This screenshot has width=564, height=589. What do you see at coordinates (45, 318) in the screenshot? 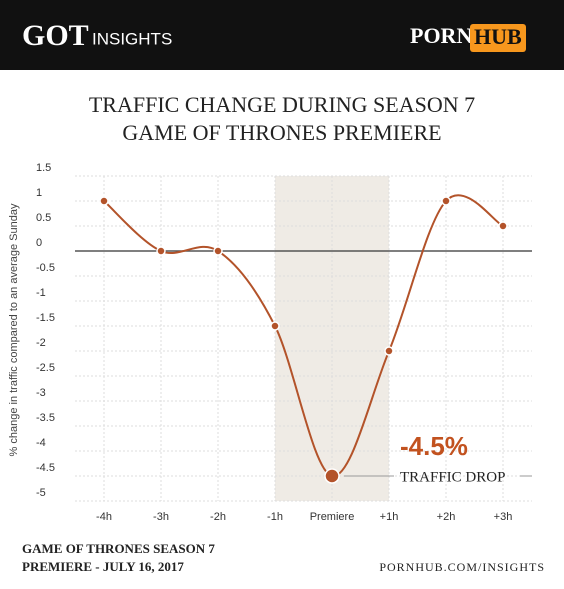
I see `y-tick-label: -1.5` at bounding box center [45, 318].